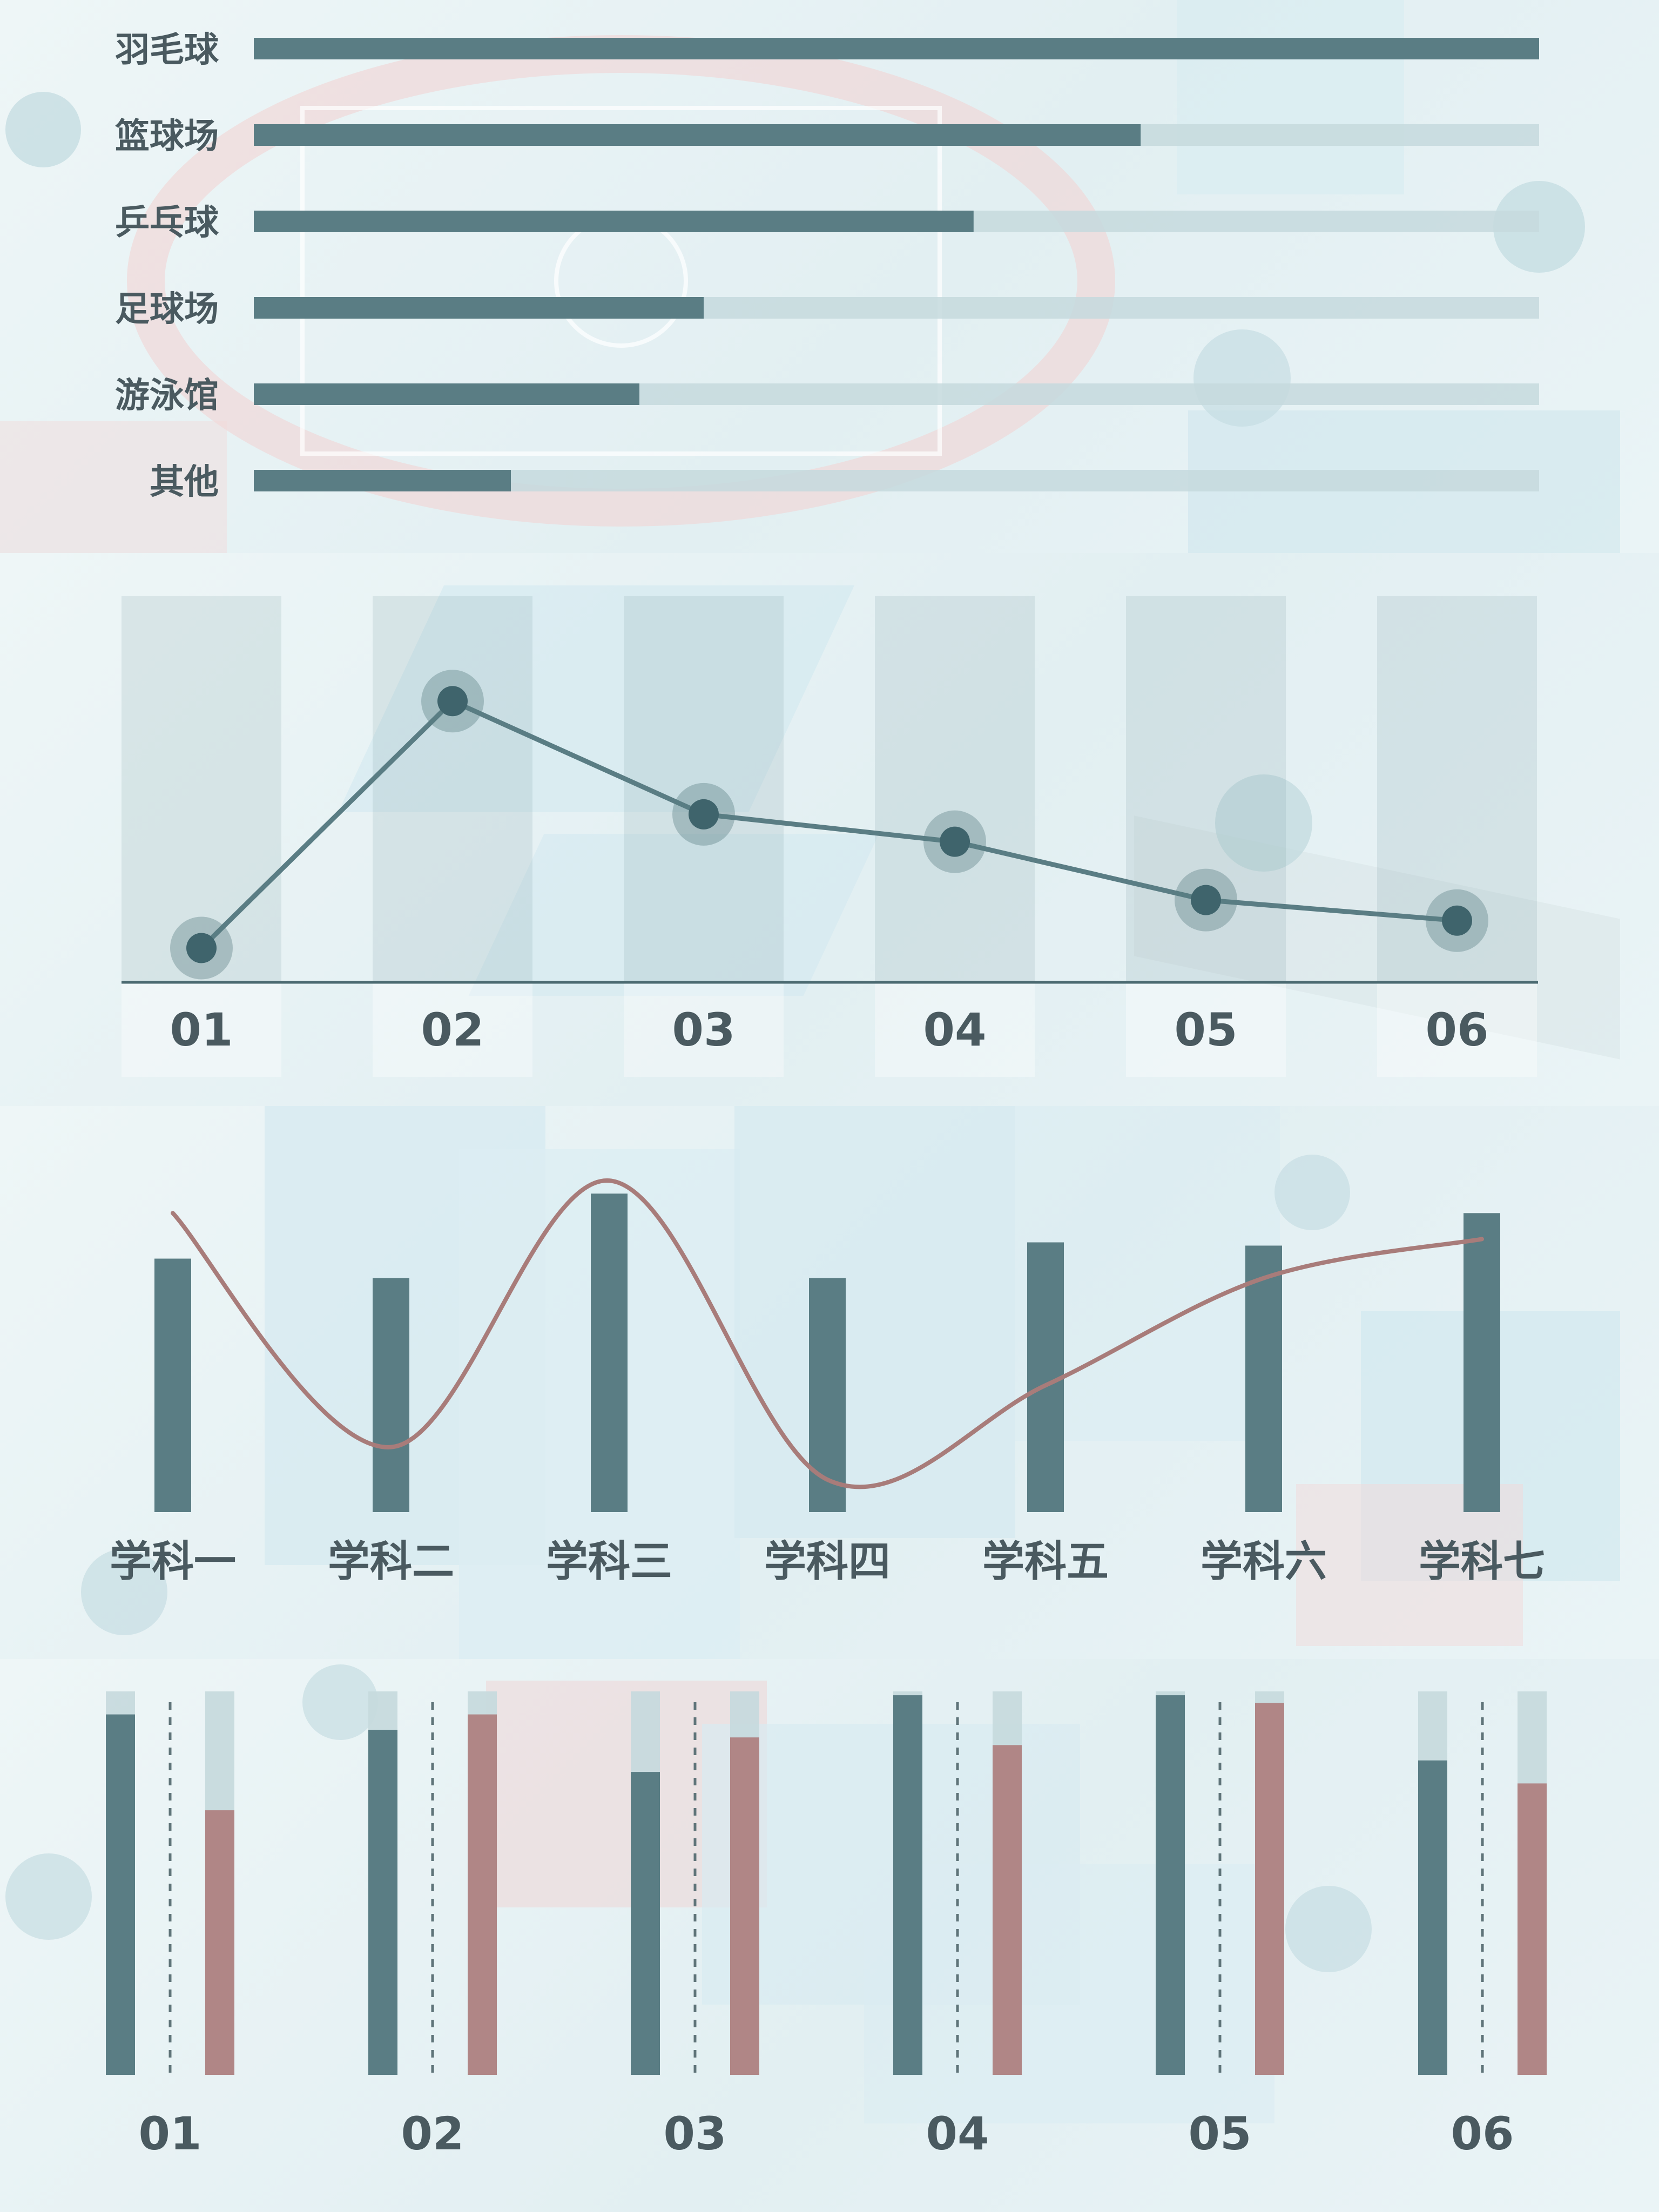  I want to click on bar-category-label: 足球场, so click(167, 309).